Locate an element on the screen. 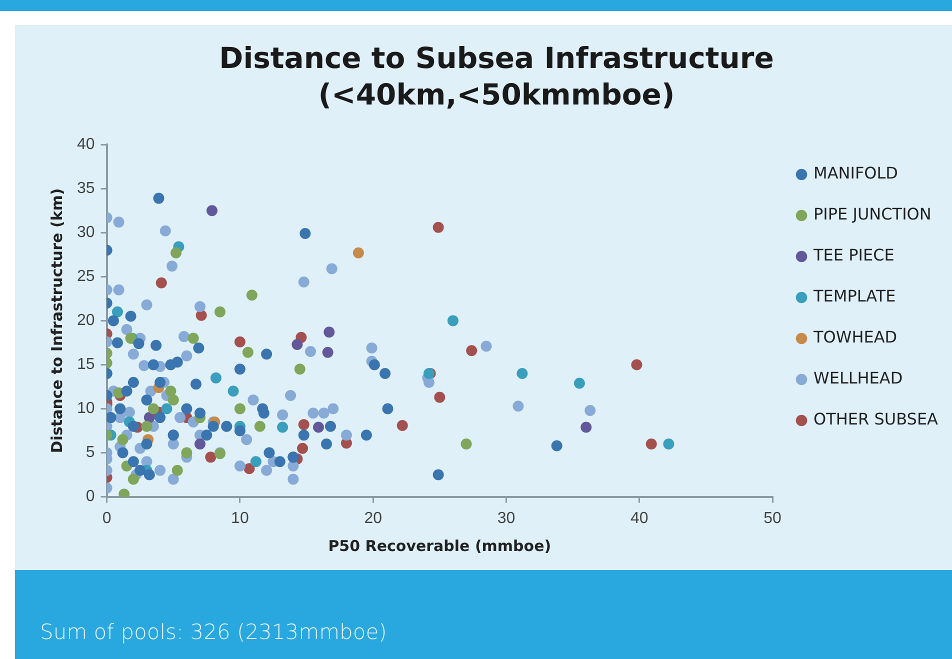 This screenshot has width=952, height=659. legend-label: PIPE JUNCTION is located at coordinates (873, 214).